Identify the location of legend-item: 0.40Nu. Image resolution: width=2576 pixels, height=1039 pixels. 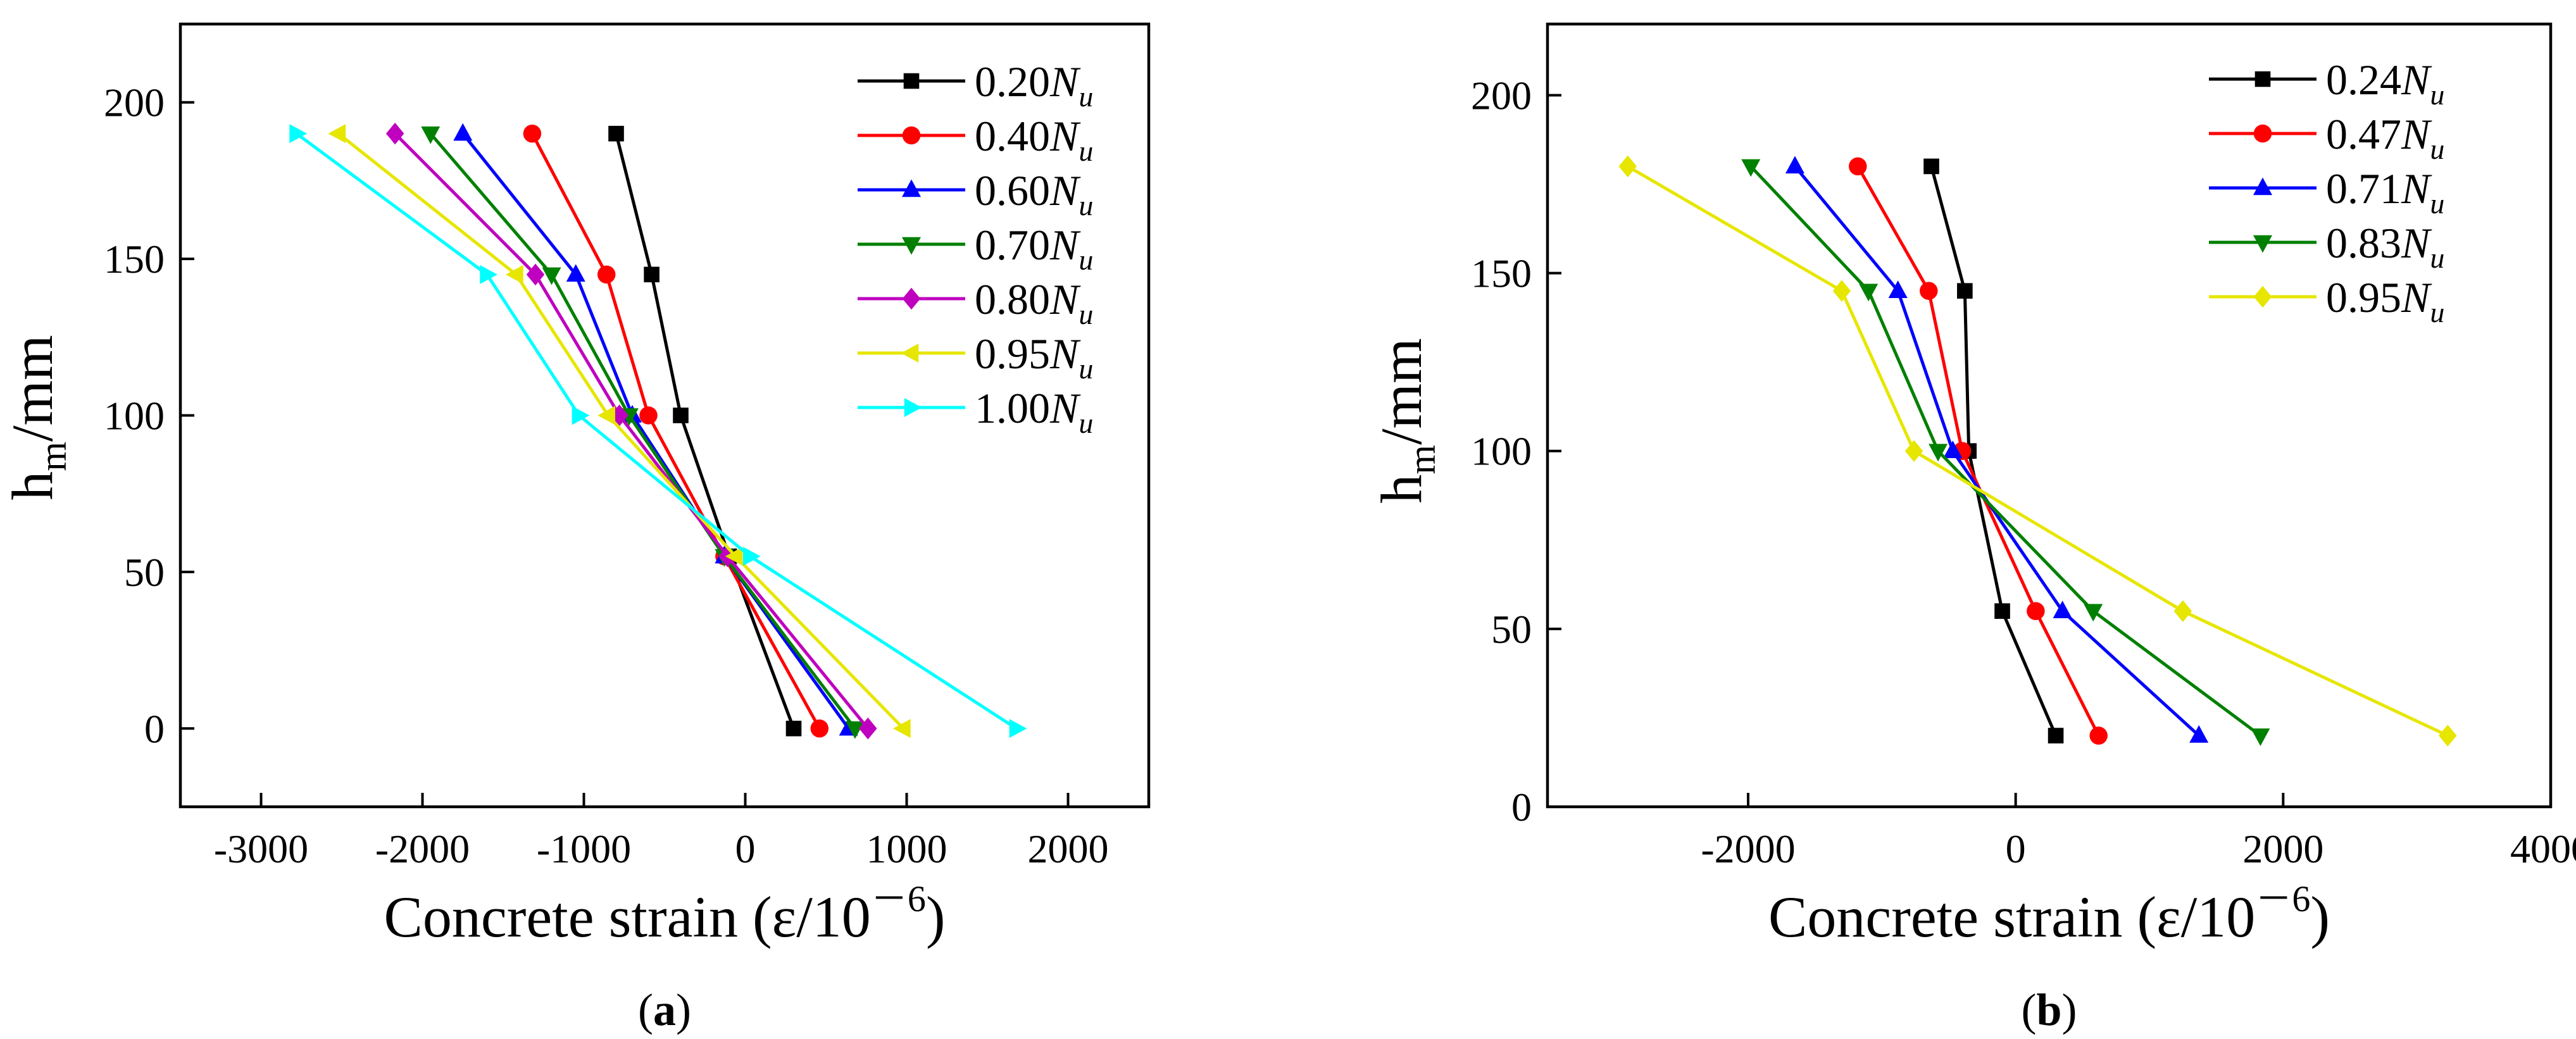
(975, 139).